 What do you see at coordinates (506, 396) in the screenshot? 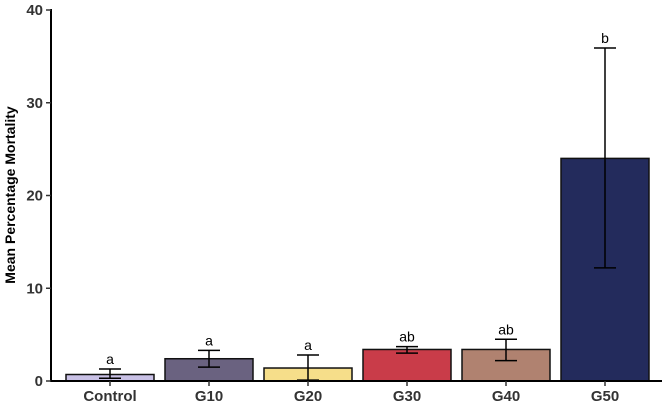
I see `x-tick-label: G40` at bounding box center [506, 396].